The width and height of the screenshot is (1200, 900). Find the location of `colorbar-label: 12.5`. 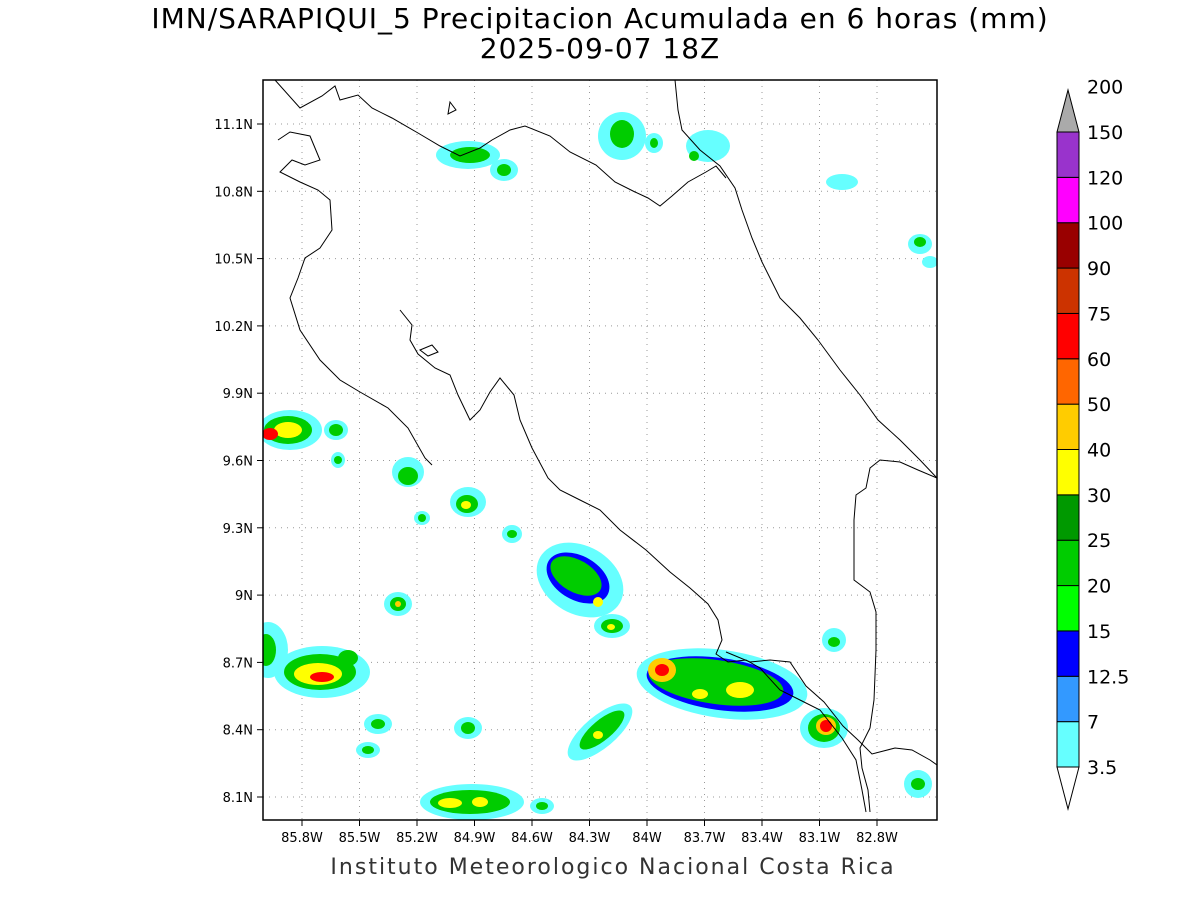

colorbar-label: 12.5 is located at coordinates (1108, 677).